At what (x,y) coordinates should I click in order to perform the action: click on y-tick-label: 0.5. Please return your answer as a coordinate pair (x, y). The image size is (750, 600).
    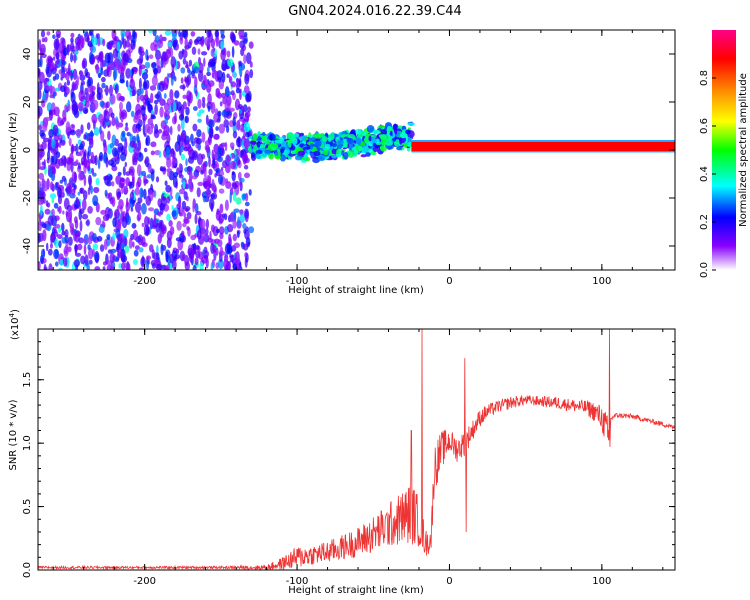
    Looking at the image, I should click on (27, 507).